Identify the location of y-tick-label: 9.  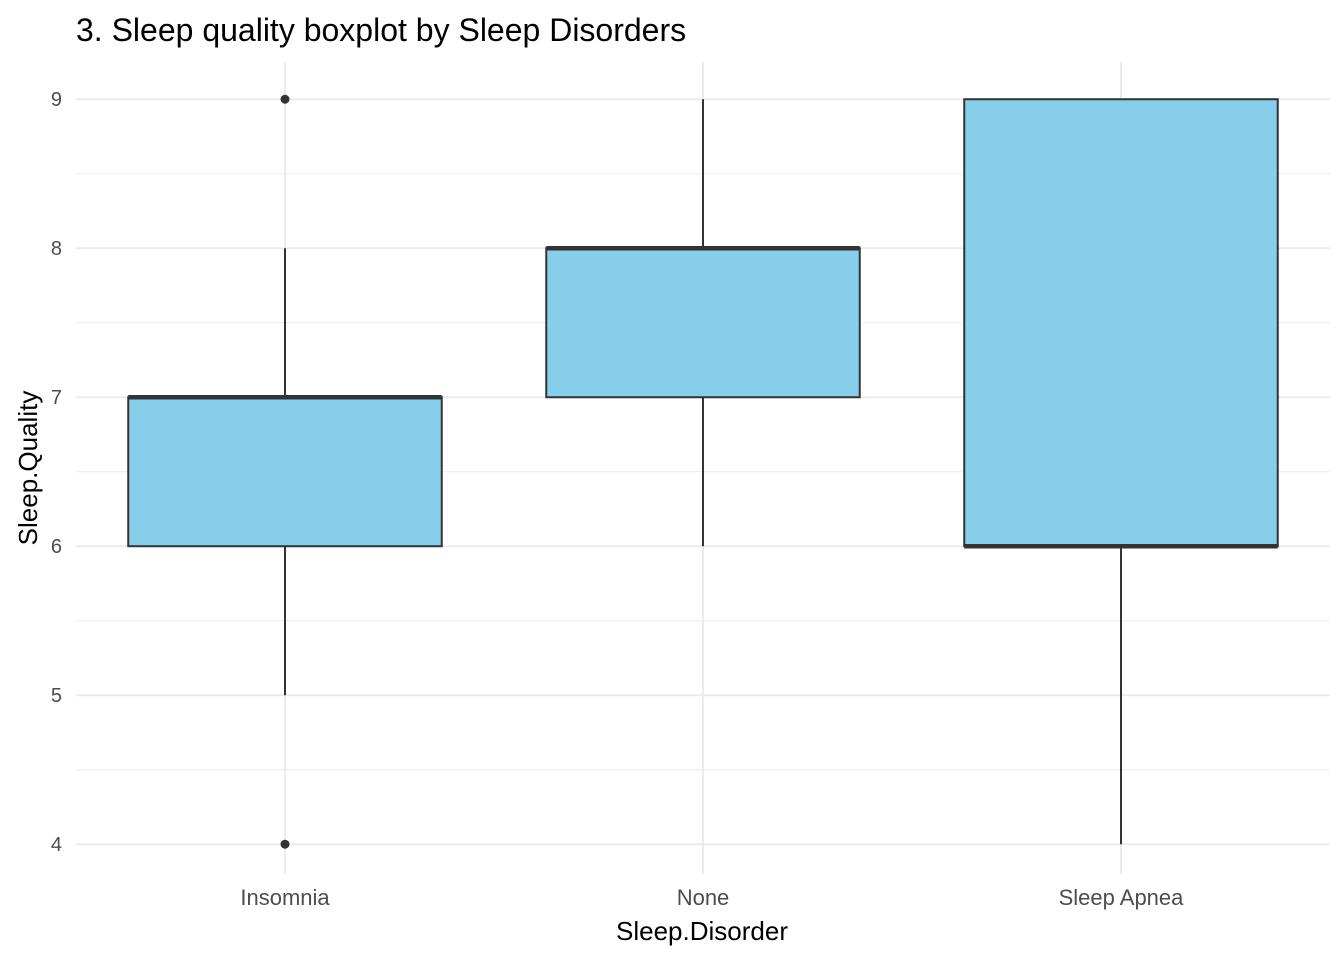
(56, 100).